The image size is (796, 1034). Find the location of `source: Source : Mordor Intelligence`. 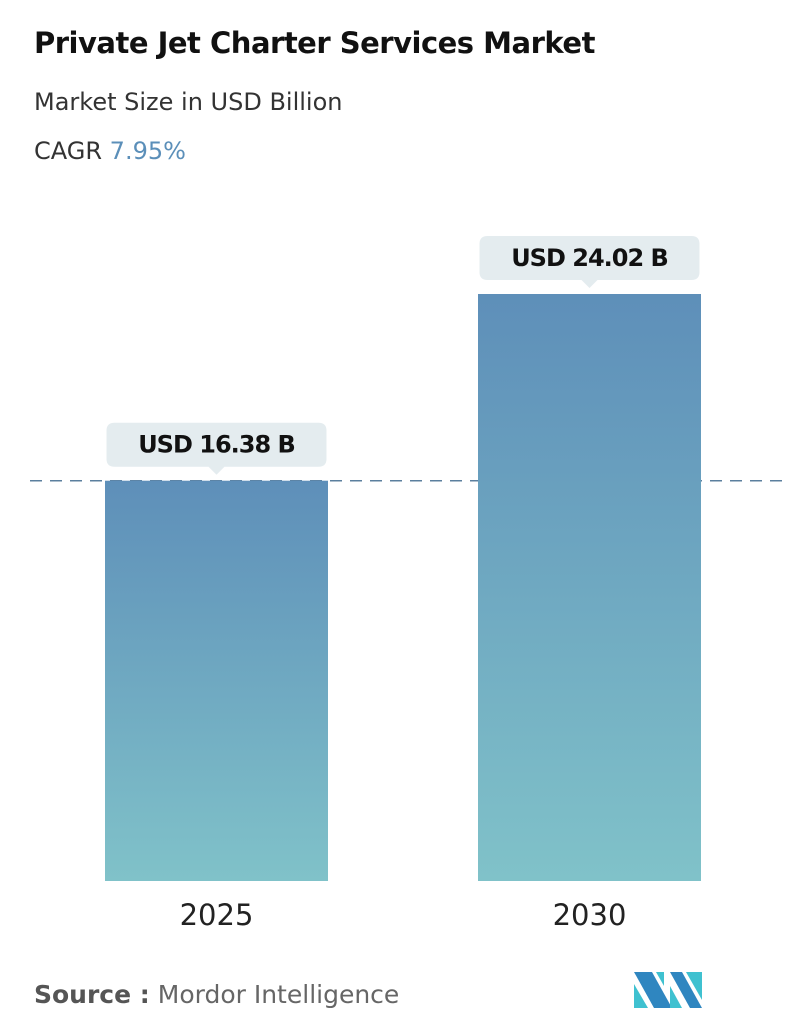

source: Source : Mordor Intelligence is located at coordinates (216, 994).